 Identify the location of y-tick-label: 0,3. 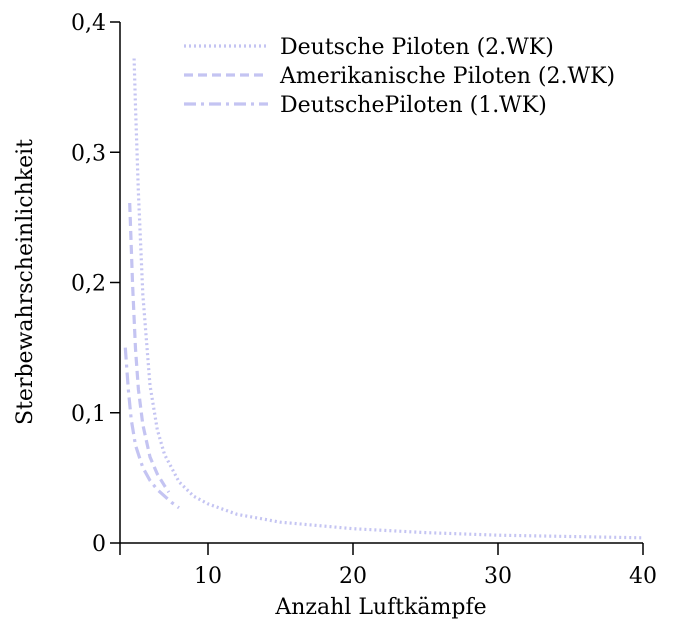
(88, 153).